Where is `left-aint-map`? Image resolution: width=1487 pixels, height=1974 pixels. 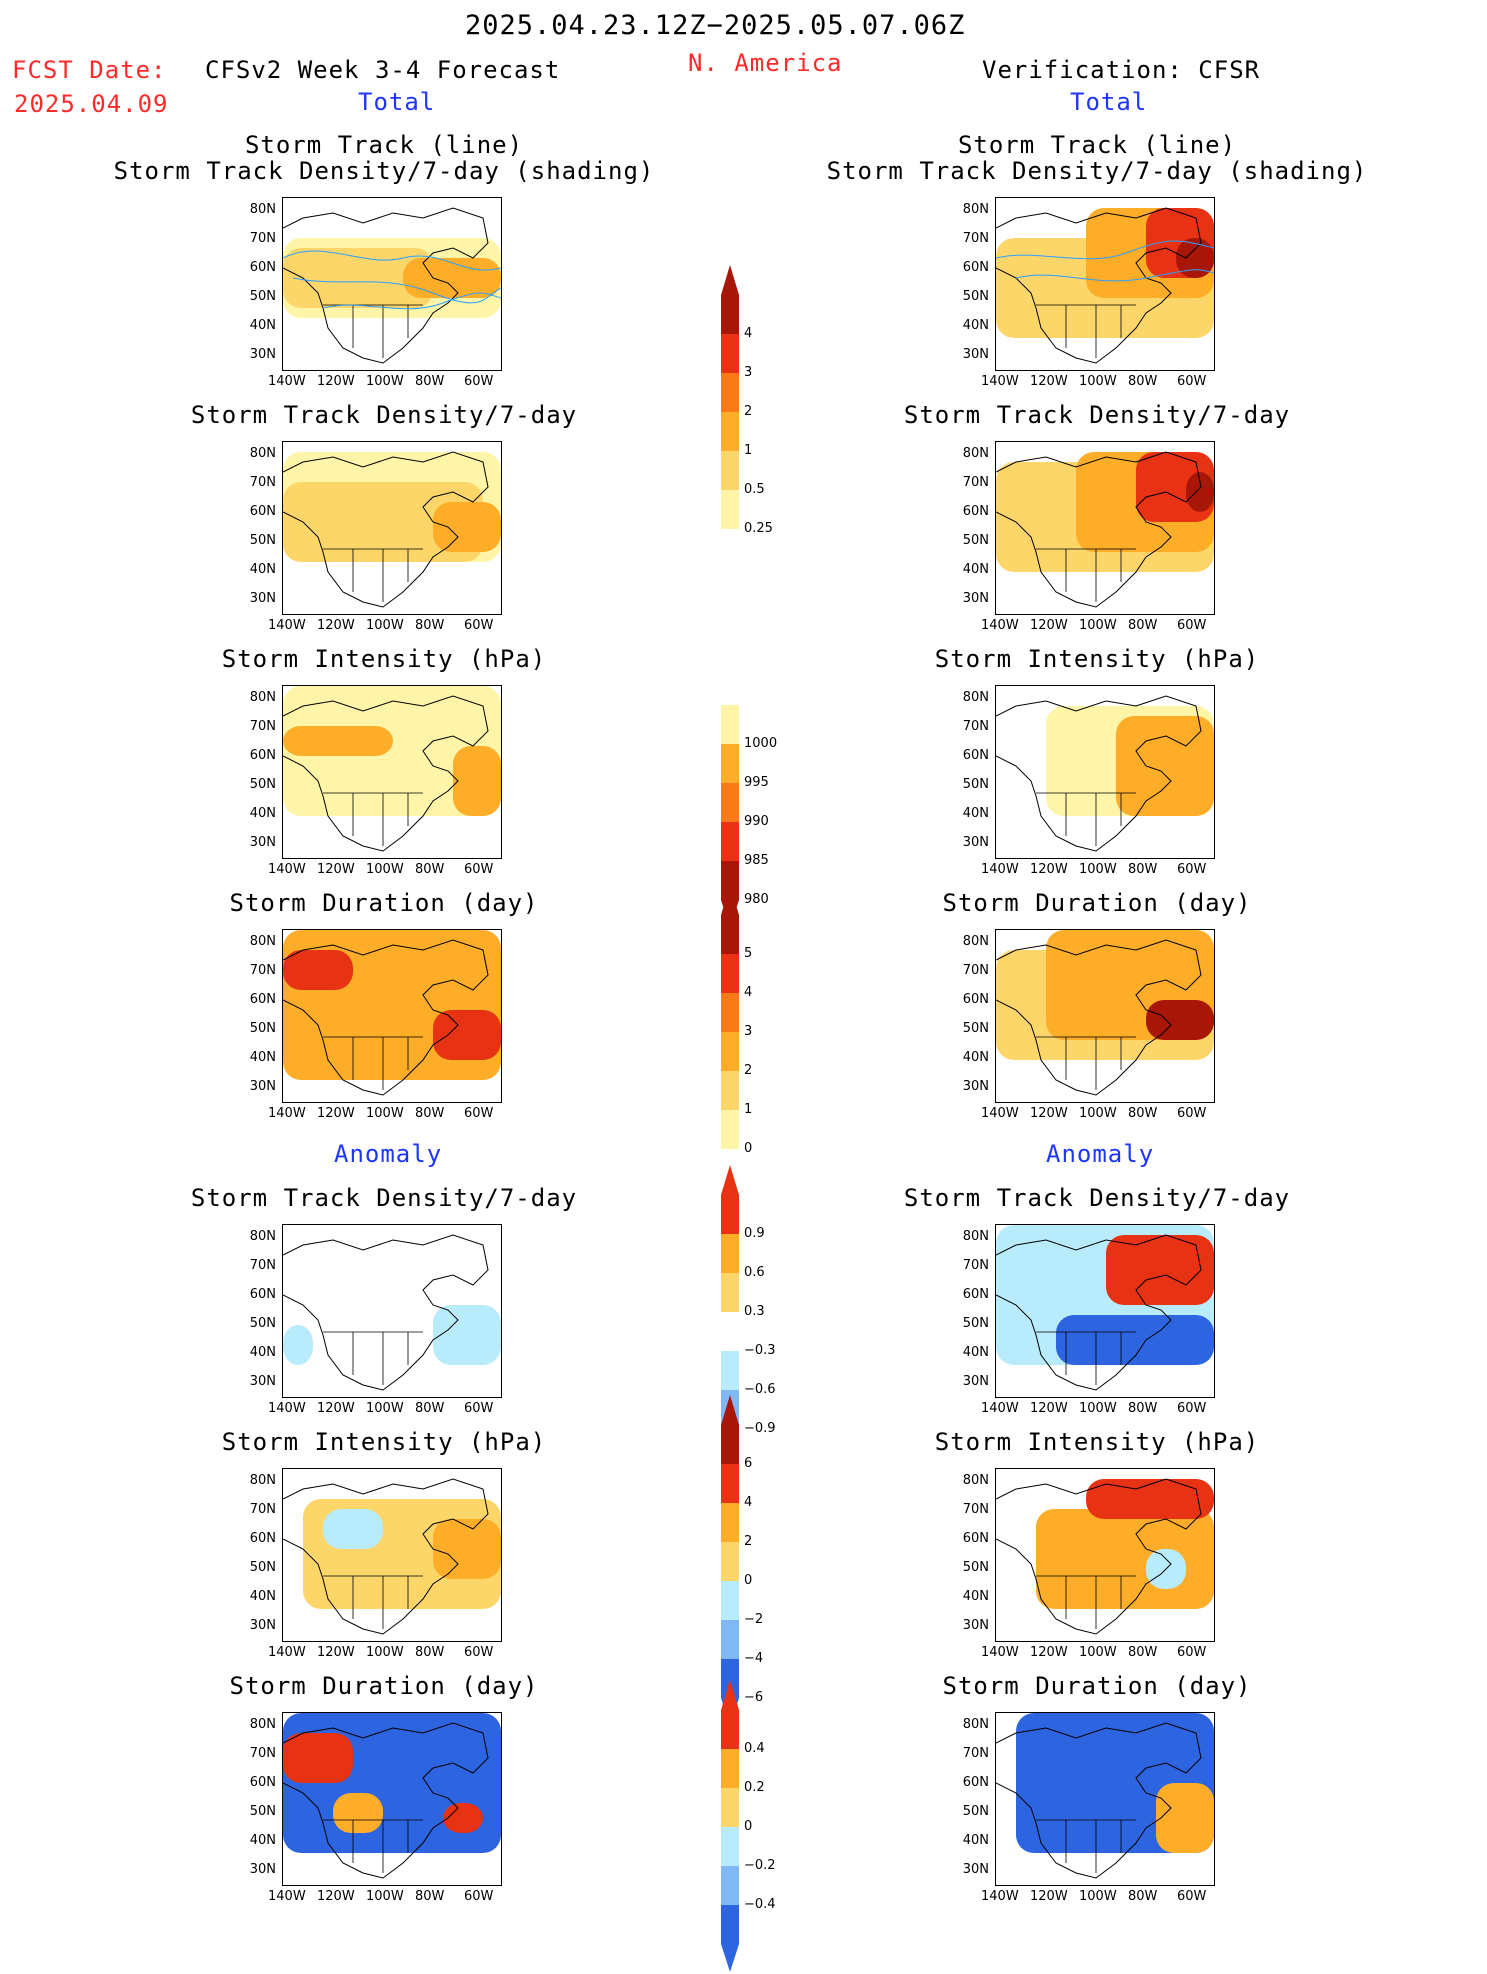 left-aint-map is located at coordinates (392, 1555).